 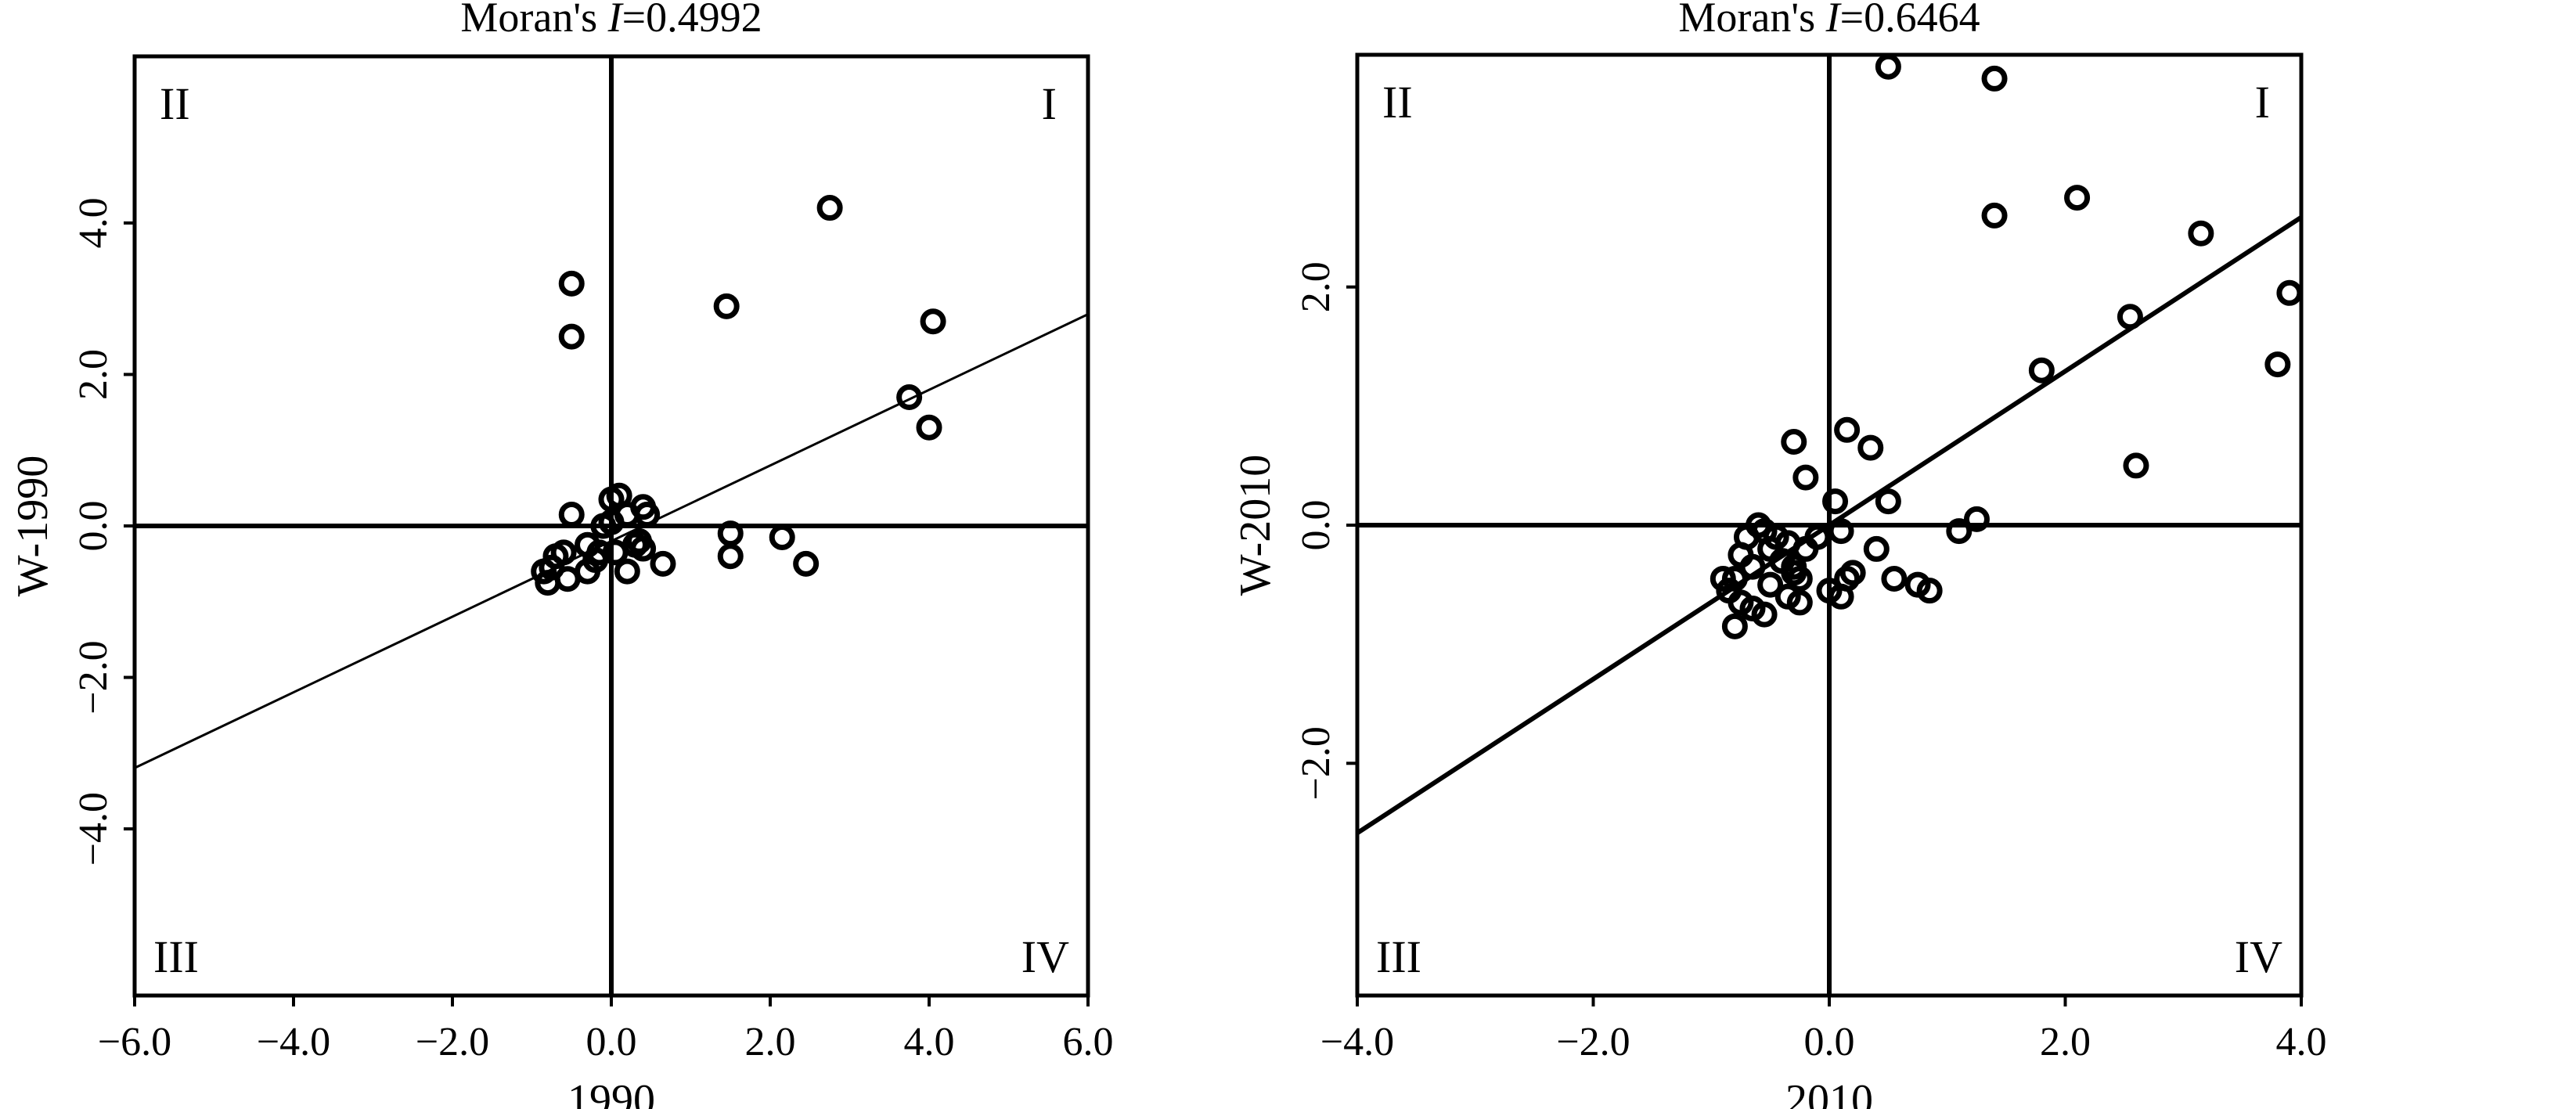 What do you see at coordinates (1088, 1042) in the screenshot?
I see `x-tick-label: 6.0` at bounding box center [1088, 1042].